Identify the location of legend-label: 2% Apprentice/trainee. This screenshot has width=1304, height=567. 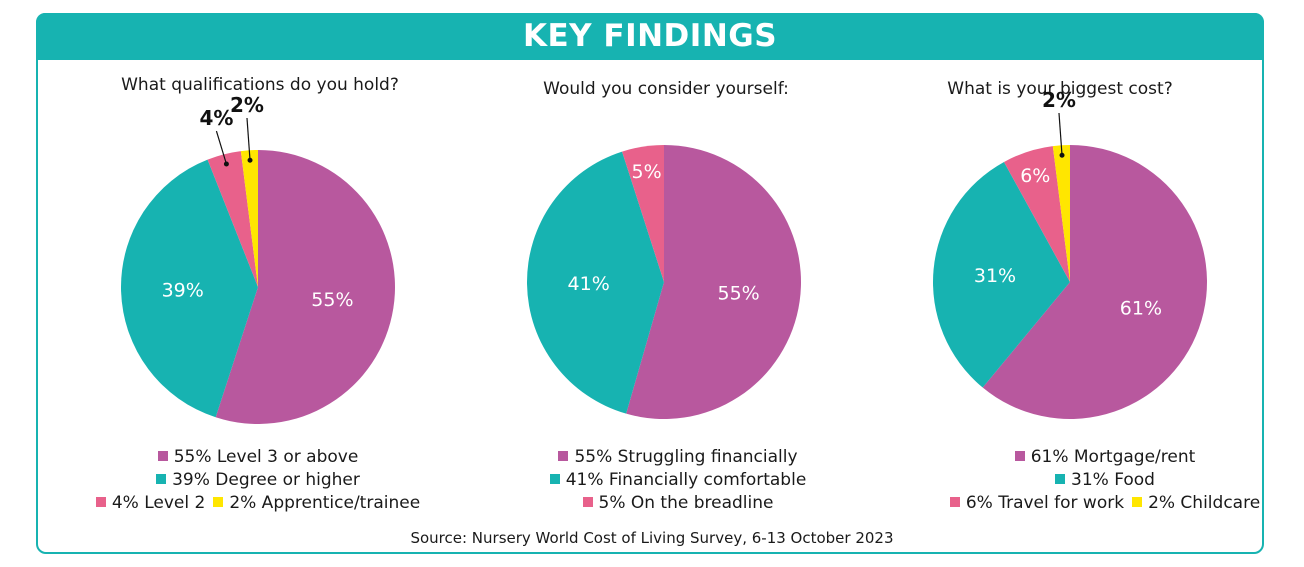
(325, 503).